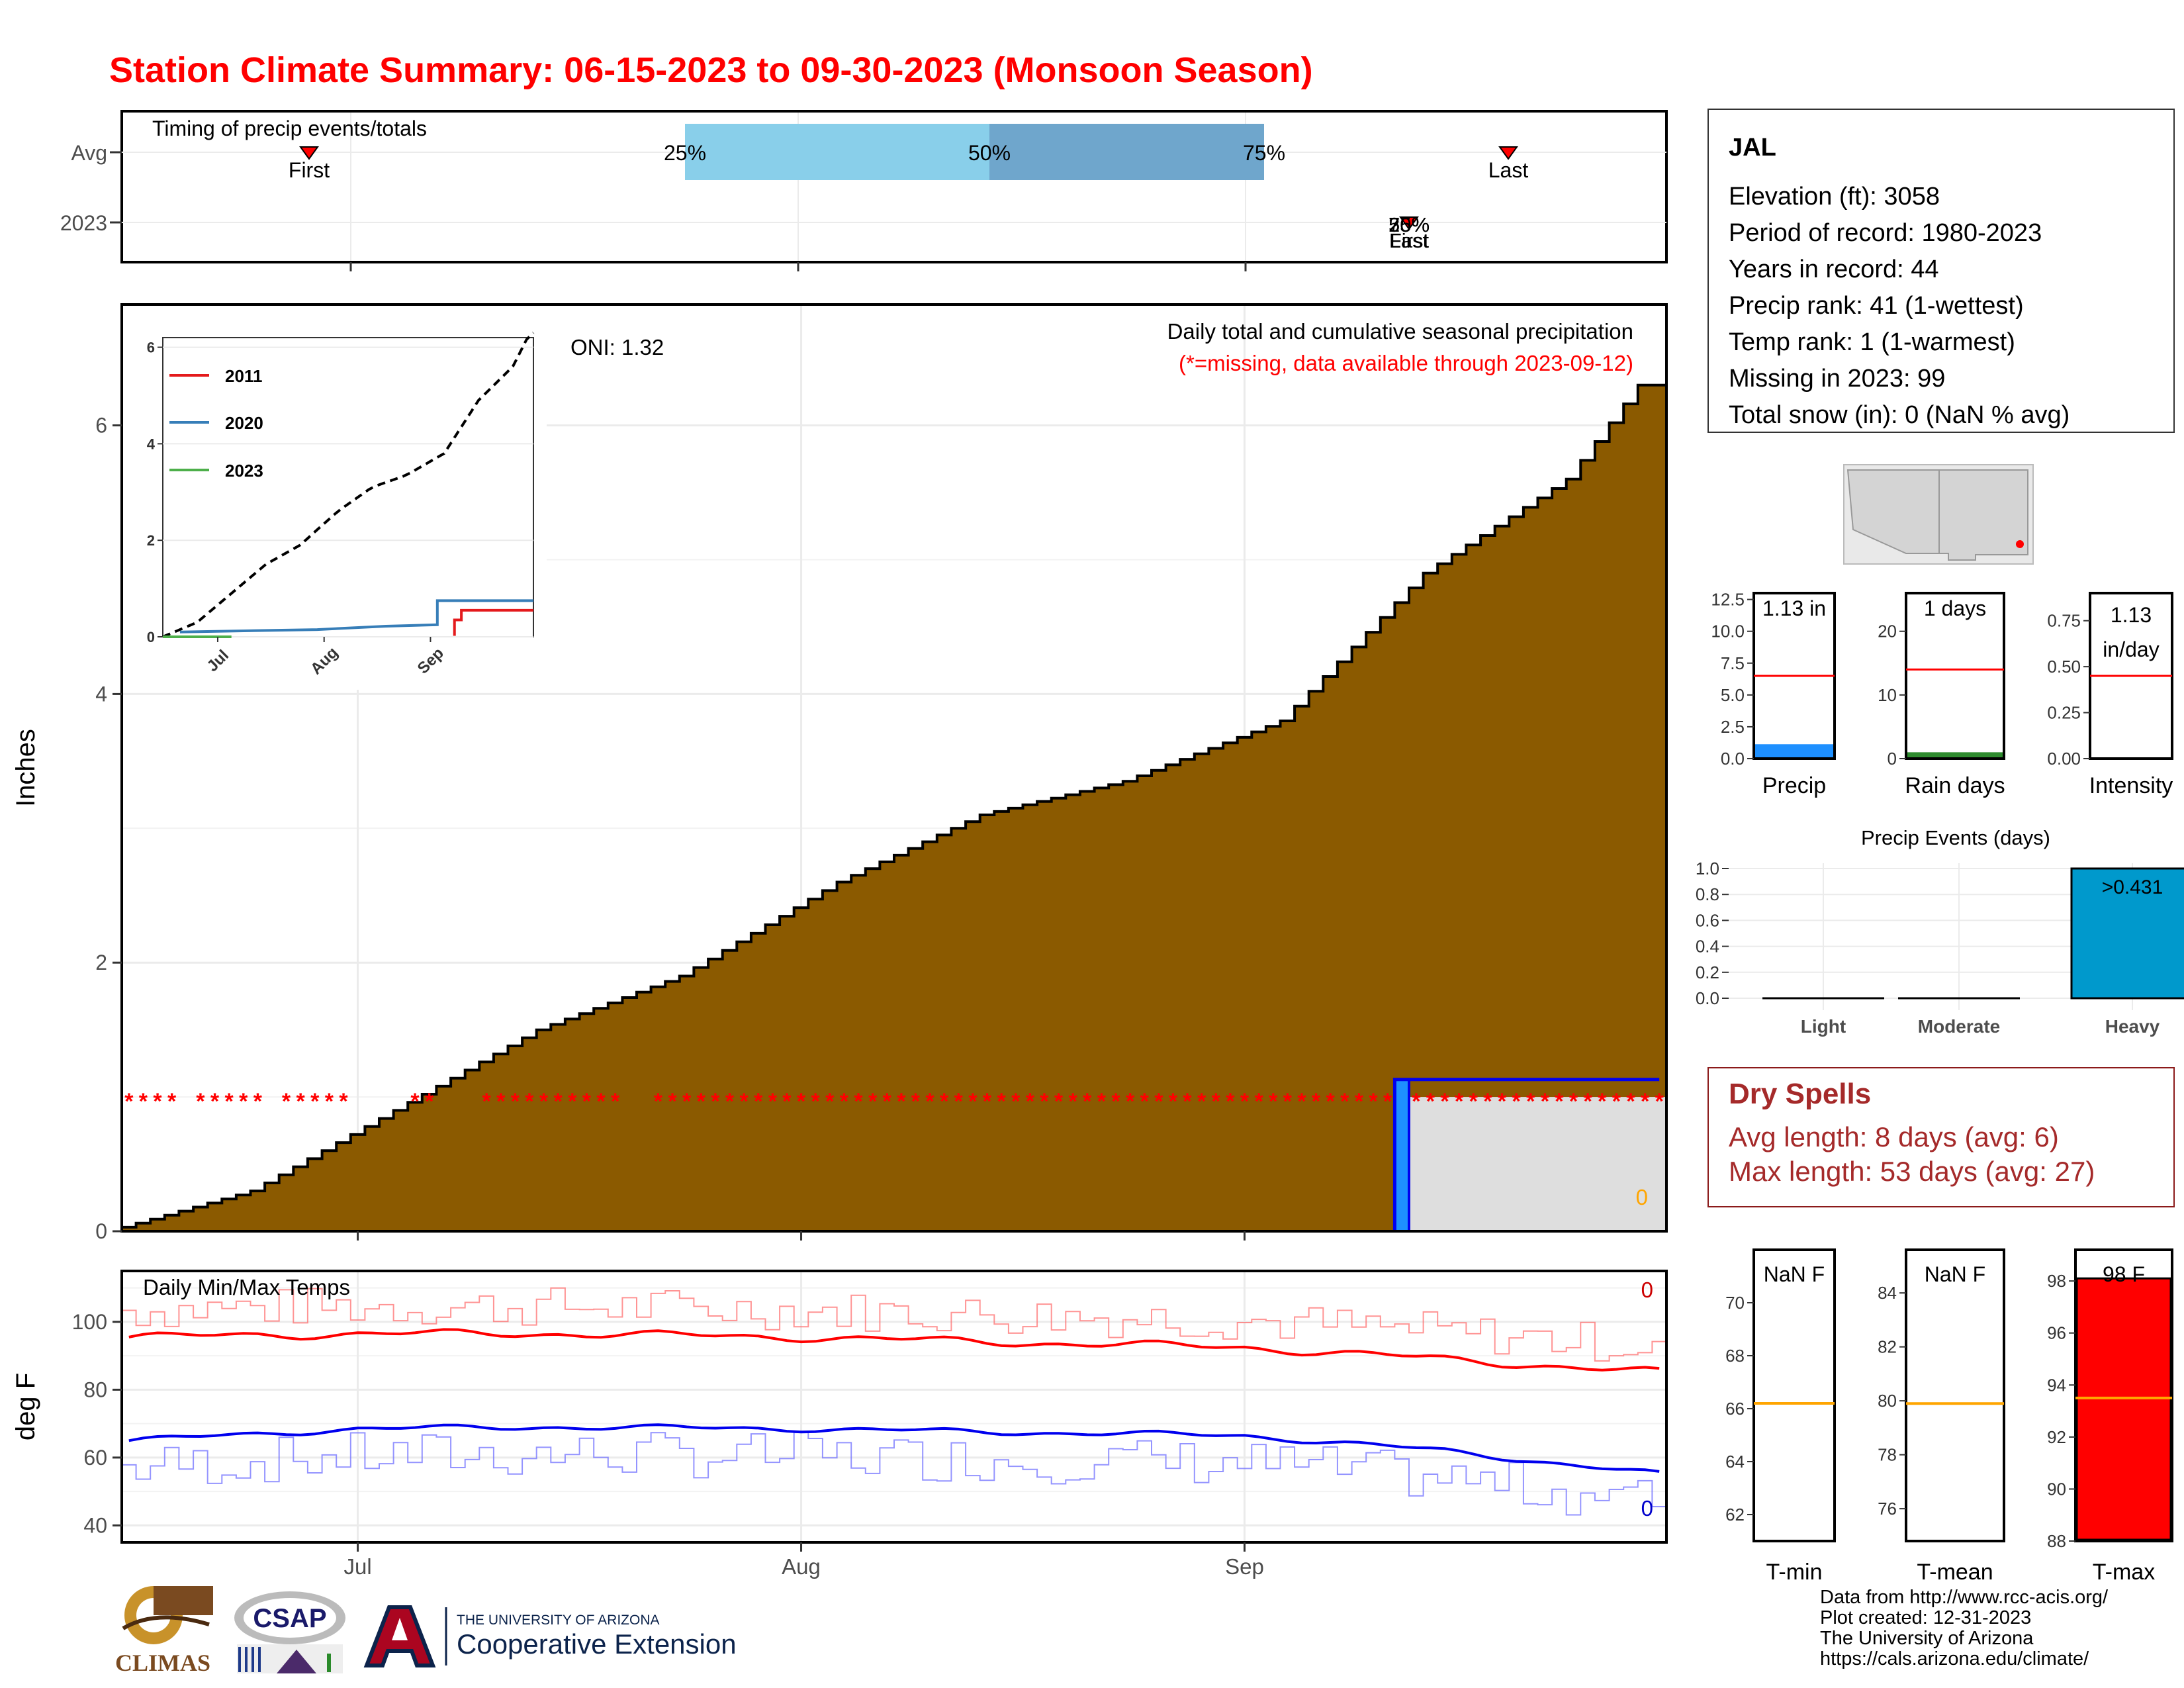  Describe the element at coordinates (1894, 1136) in the screenshot. I see `dry-spells-avg: Avg length: 8 days (avg: 6)` at that location.